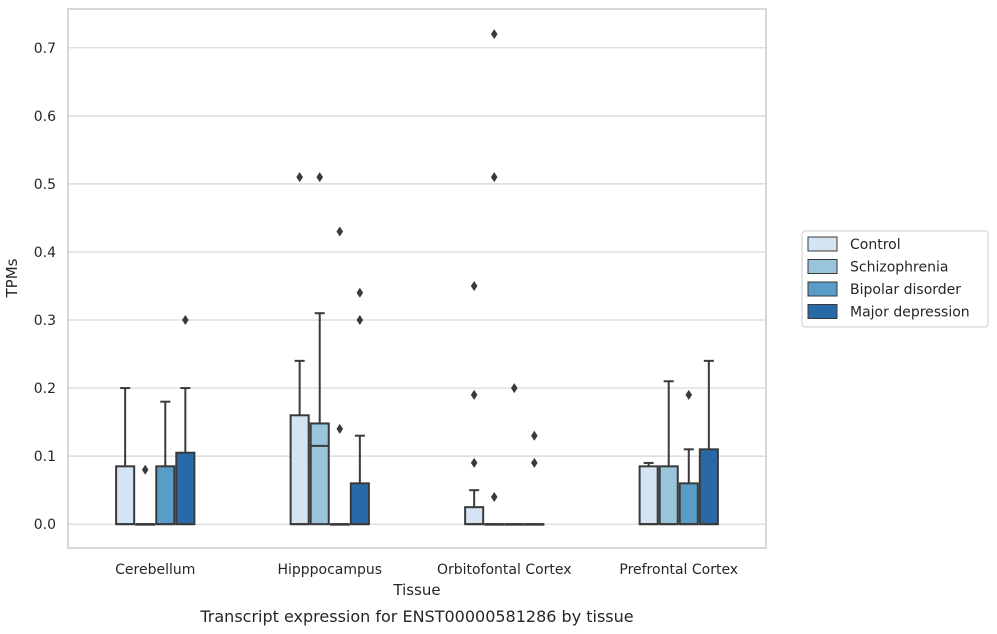  What do you see at coordinates (905, 290) in the screenshot?
I see `legend-label: Bipolar disorder` at bounding box center [905, 290].